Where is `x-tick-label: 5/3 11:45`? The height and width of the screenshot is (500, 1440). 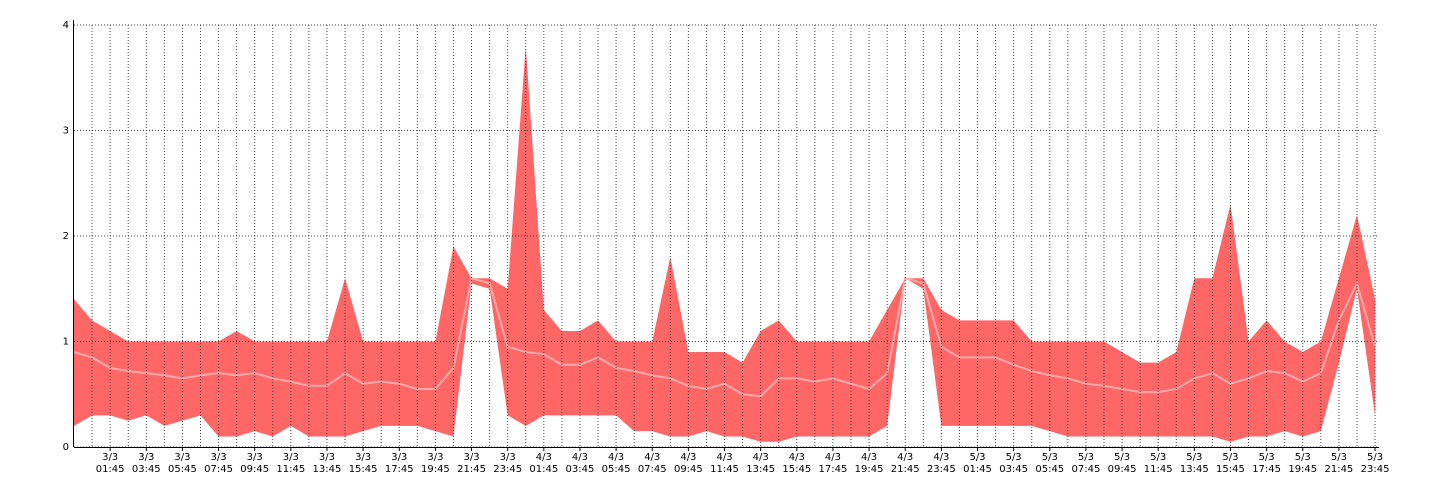
x-tick-label: 5/3 11:45 is located at coordinates (1158, 463).